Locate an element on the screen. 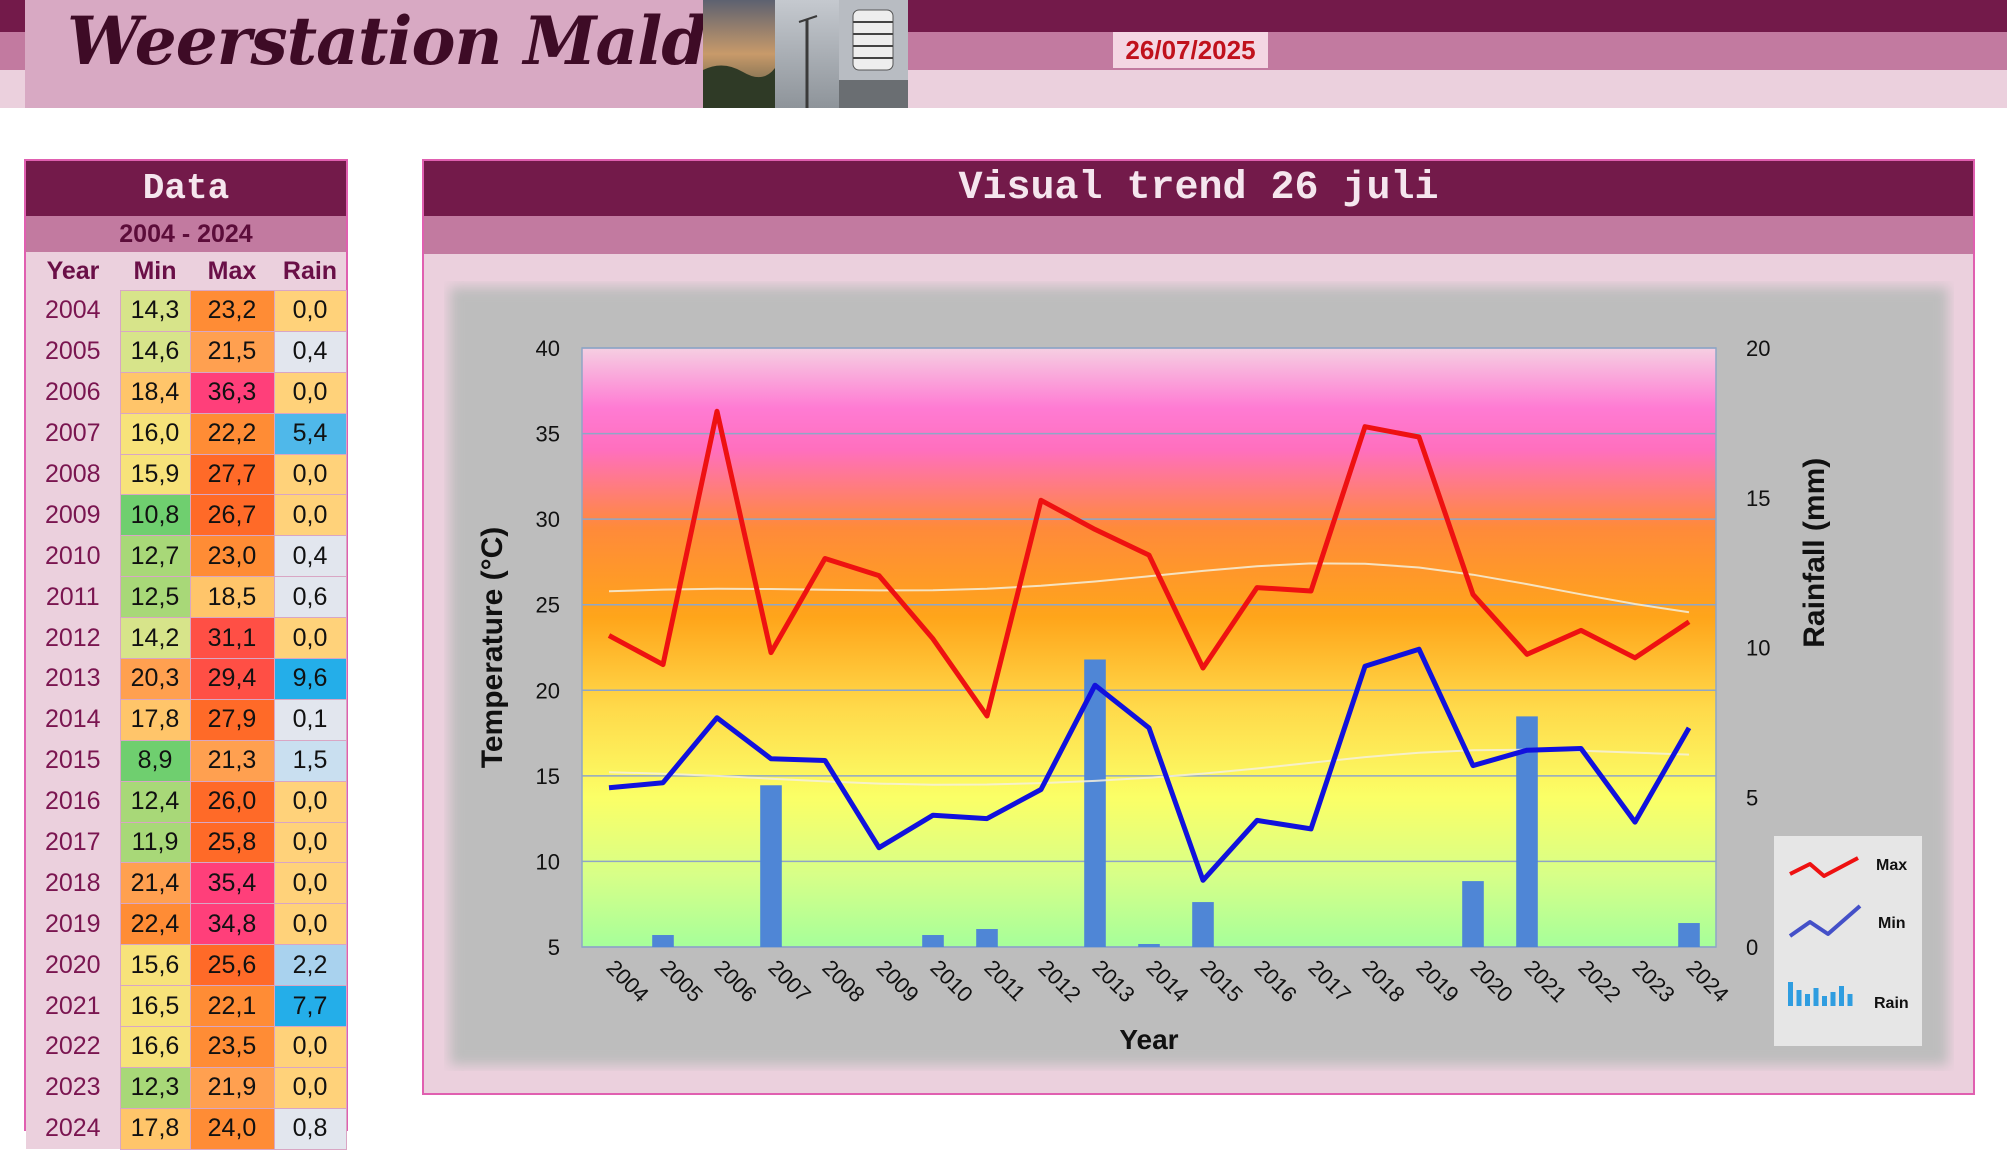 The height and width of the screenshot is (1155, 2007). series-line-min is located at coordinates (1150, 764).